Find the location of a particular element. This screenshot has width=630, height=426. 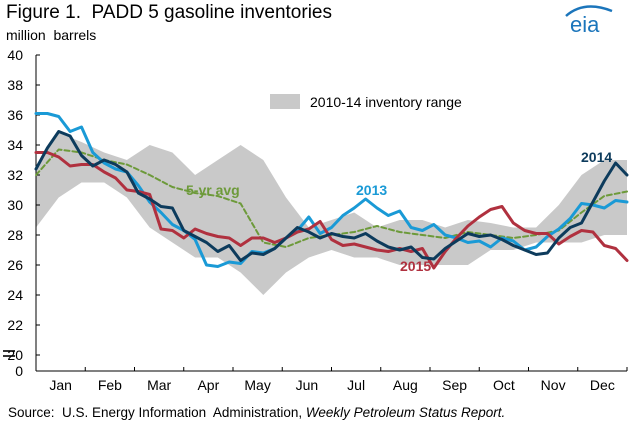

y-tick-label: 30 is located at coordinates (15, 205).